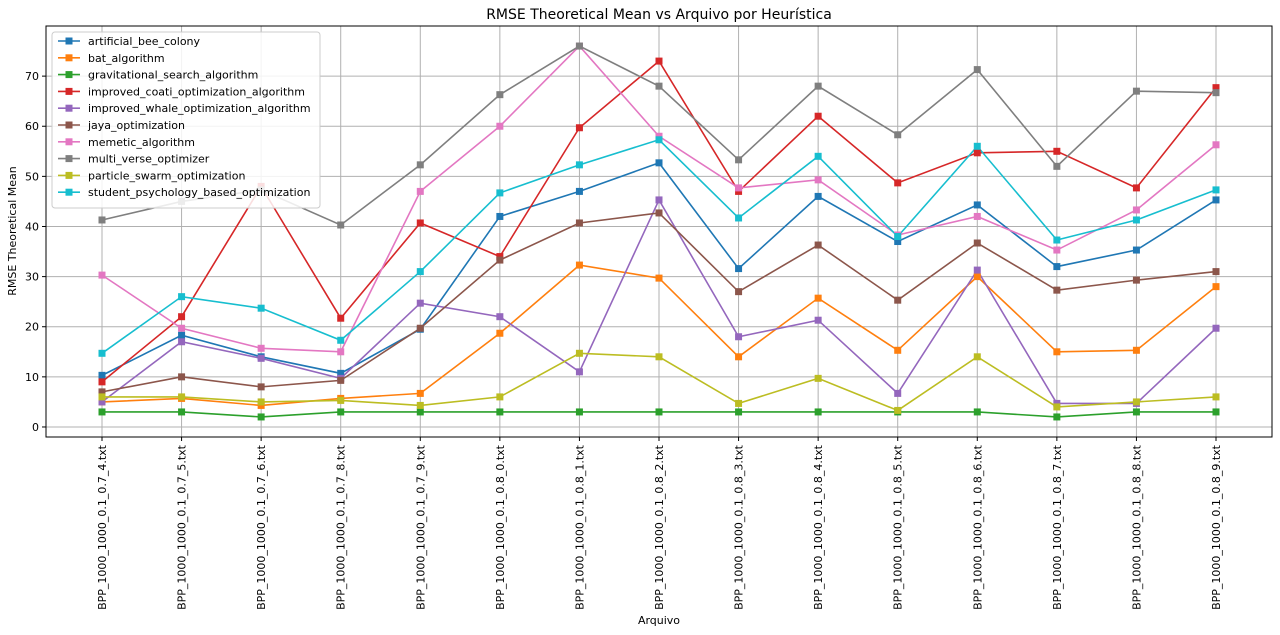 The width and height of the screenshot is (1280, 635). Describe the element at coordinates (166, 175) in the screenshot. I see `legend-entry-label: particle_swarm_optimization` at that location.